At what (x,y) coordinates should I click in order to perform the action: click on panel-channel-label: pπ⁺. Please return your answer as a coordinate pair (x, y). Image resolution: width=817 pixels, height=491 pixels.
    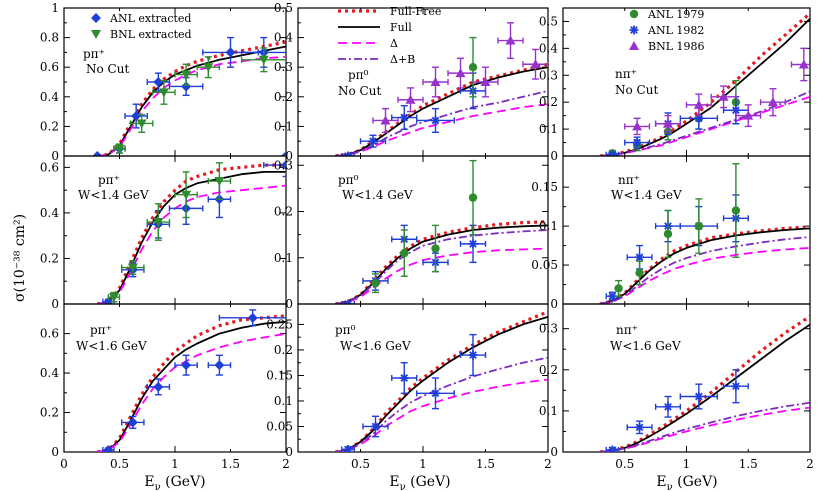
    Looking at the image, I should click on (94, 54).